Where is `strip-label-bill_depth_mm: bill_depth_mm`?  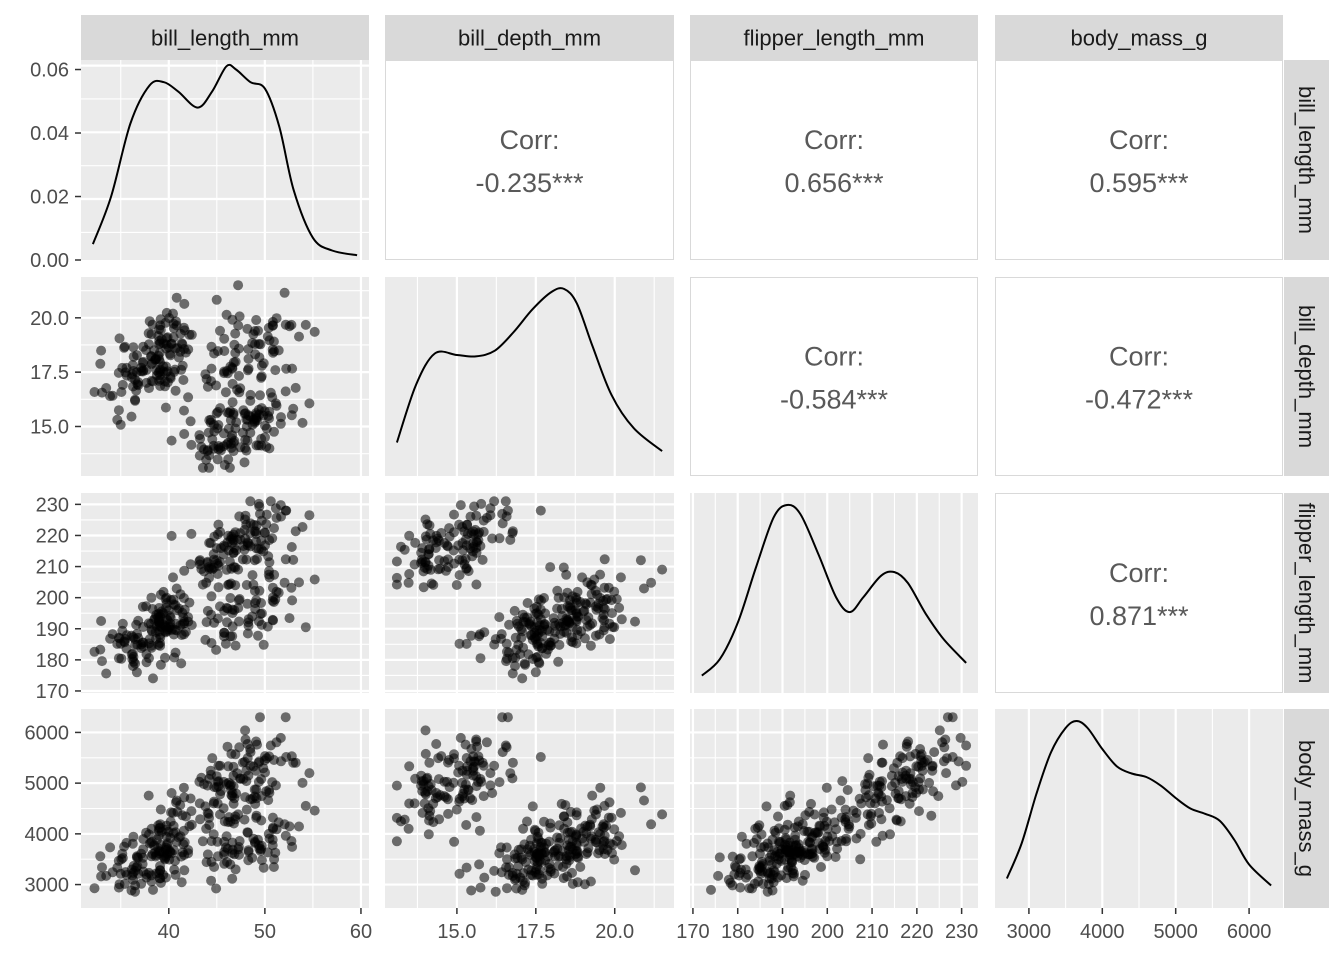
strip-label-bill_depth_mm: bill_depth_mm is located at coordinates (529, 38).